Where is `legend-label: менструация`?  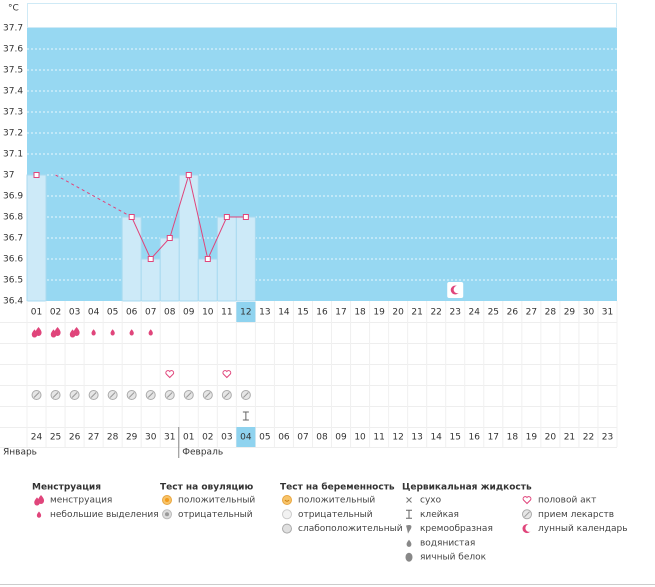
legend-label: менструация is located at coordinates (81, 501).